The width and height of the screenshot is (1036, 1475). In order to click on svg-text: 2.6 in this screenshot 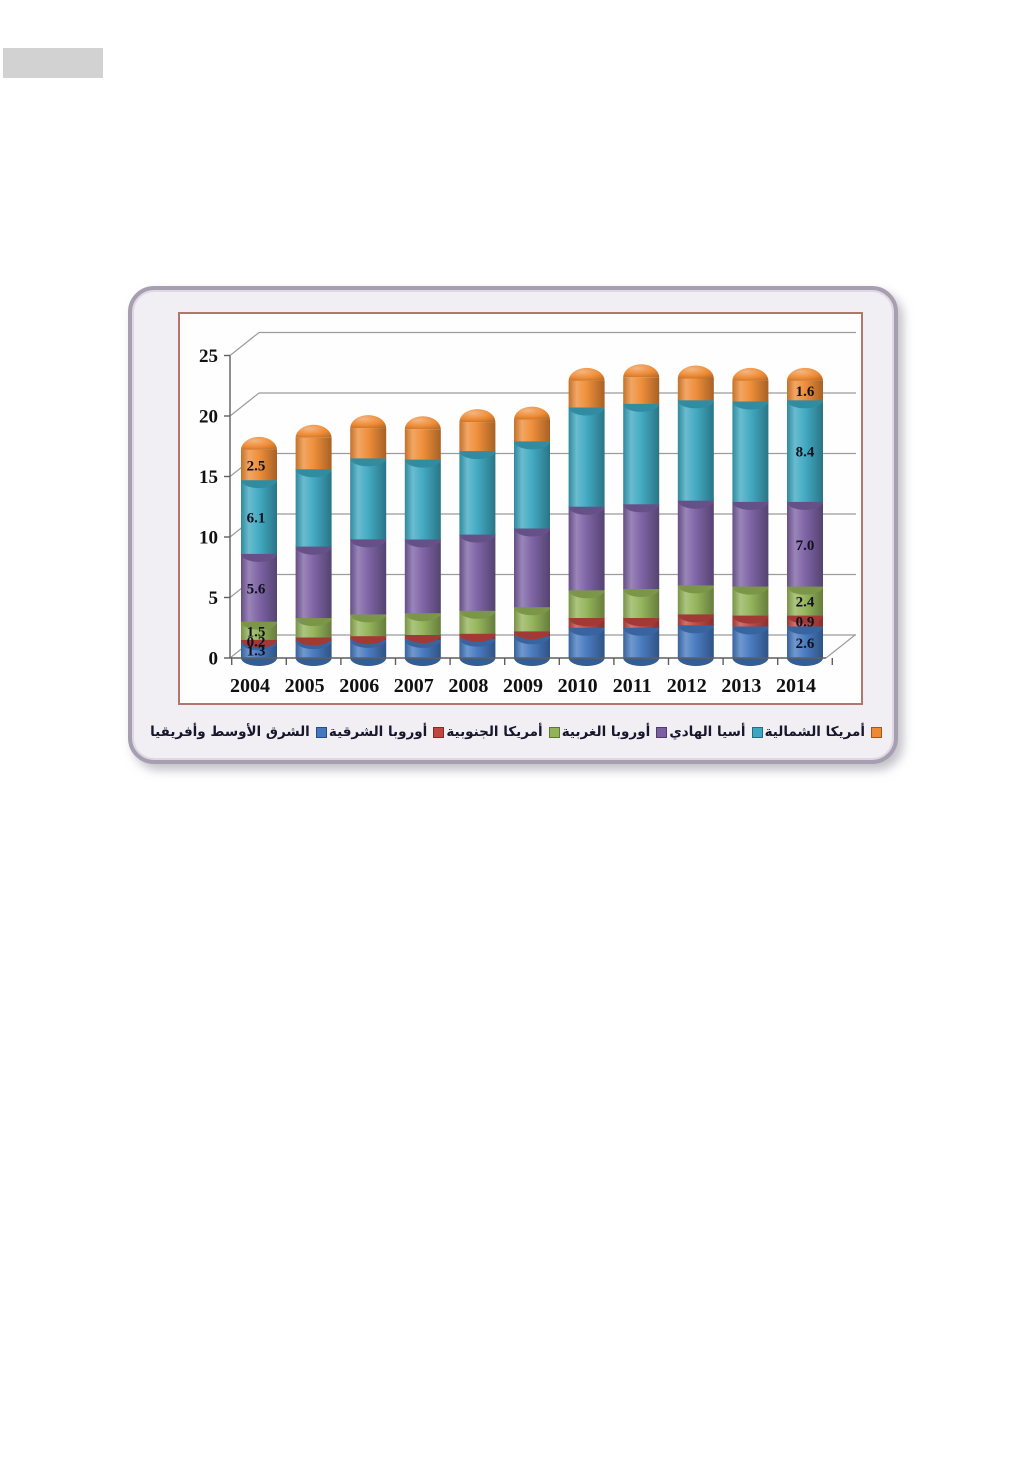, I will do `click(805, 644)`.